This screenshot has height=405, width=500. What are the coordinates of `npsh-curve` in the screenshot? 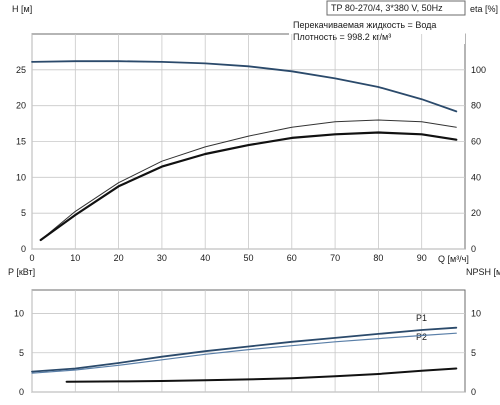 It's located at (261, 375).